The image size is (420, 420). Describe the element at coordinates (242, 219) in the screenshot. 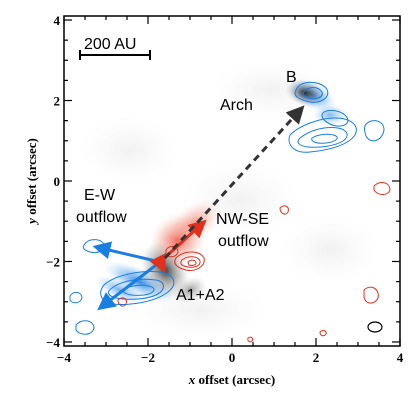

I see `label-nwse-outflow-1: NW-SE` at that location.